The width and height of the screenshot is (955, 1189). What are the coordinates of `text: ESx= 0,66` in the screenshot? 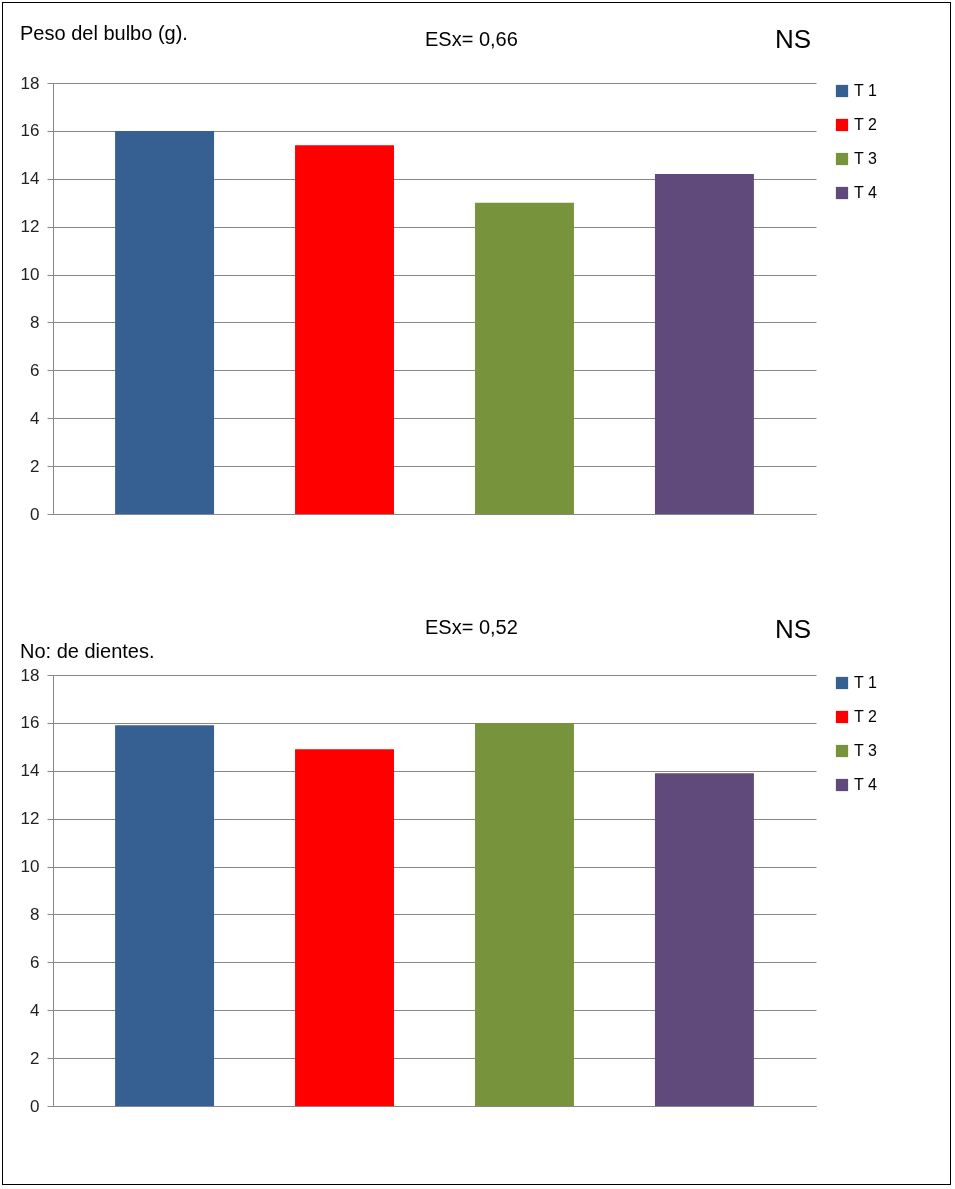 It's located at (471, 39).